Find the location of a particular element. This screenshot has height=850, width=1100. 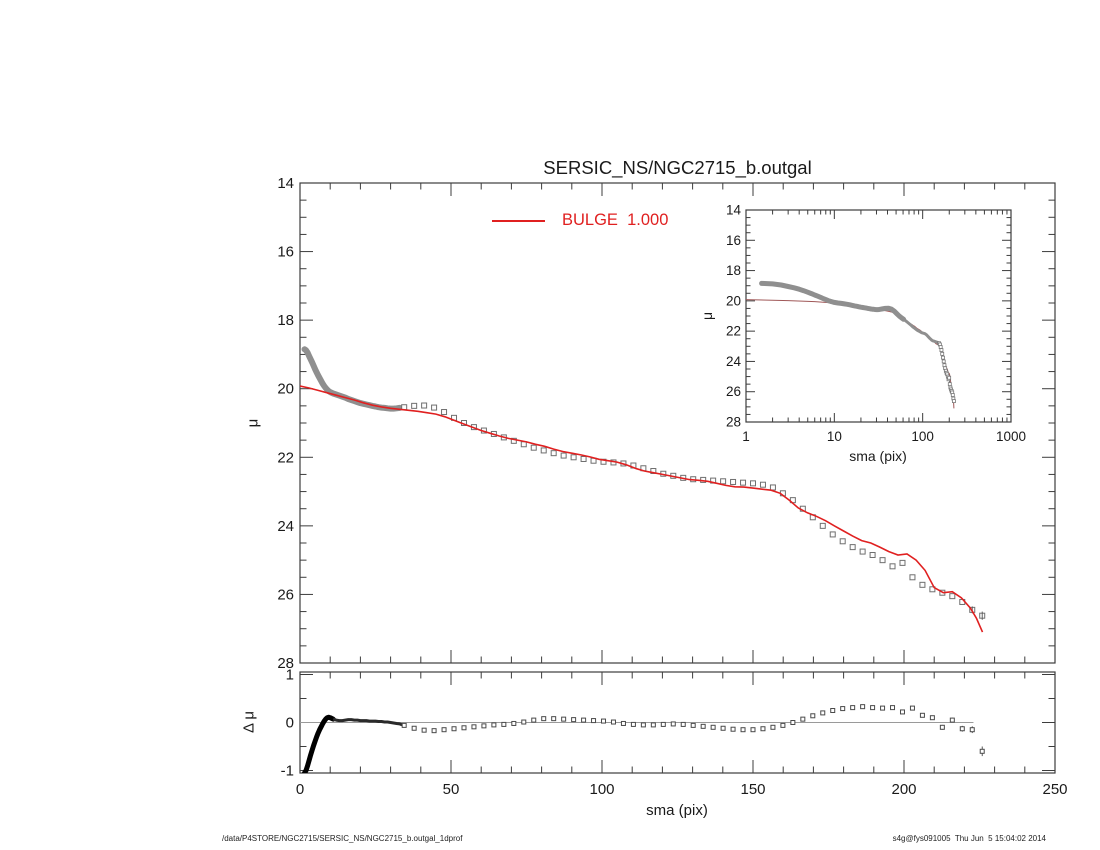

tick-label: 250 is located at coordinates (1054, 789).